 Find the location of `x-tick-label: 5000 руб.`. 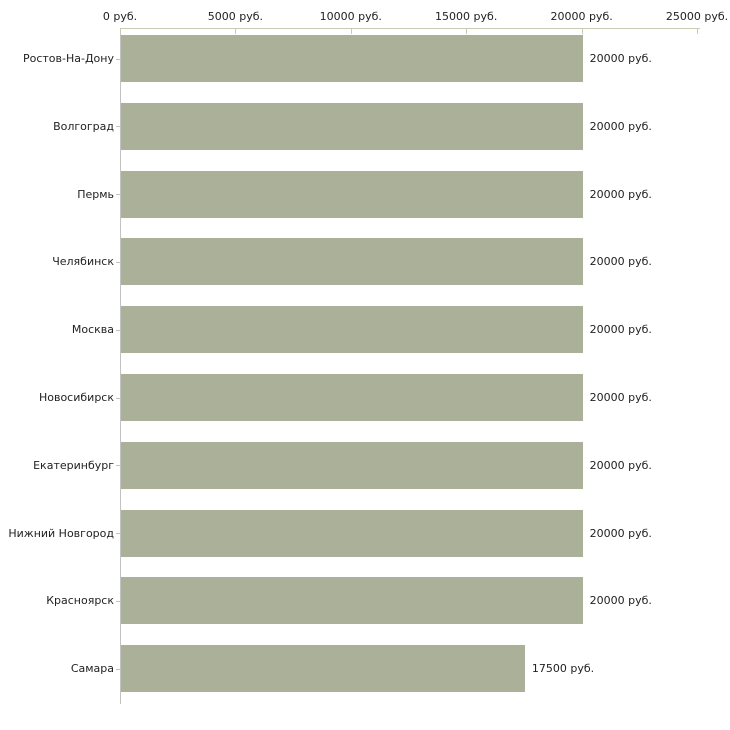

x-tick-label: 5000 руб. is located at coordinates (235, 16).